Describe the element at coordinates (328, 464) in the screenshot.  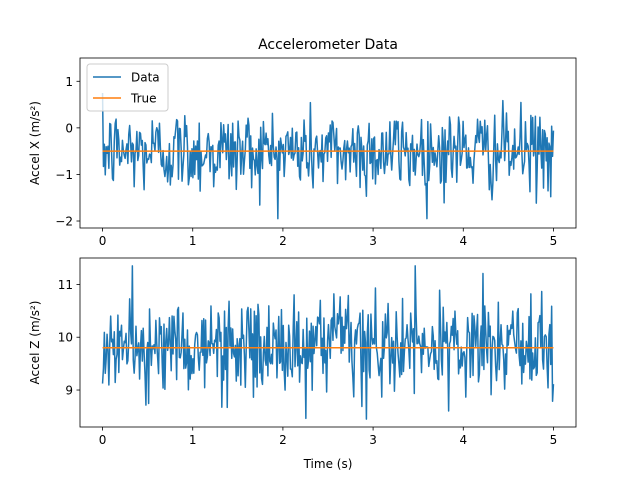
I see `x-axis-label: Time (s)` at that location.